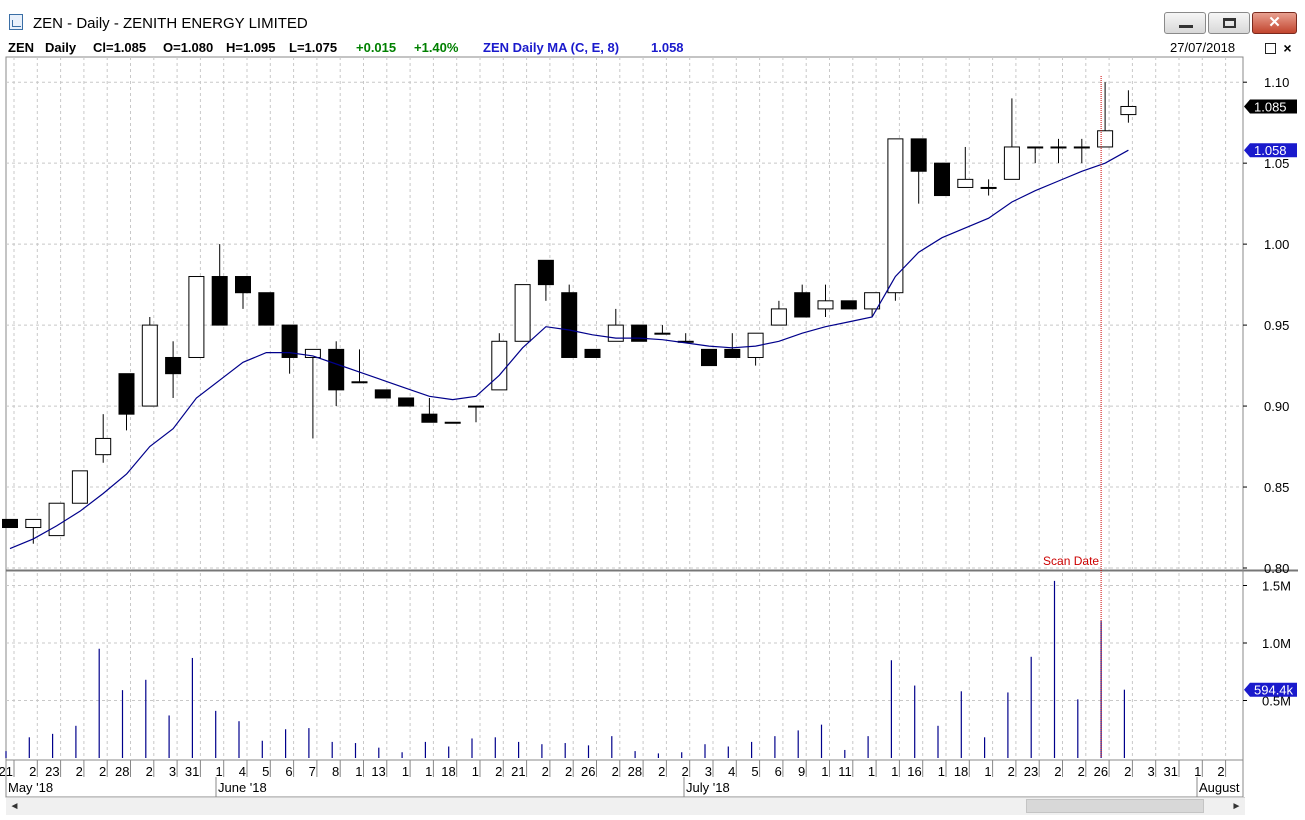  What do you see at coordinates (1287, 48) in the screenshot?
I see `chart-close-icon: ×` at bounding box center [1287, 48].